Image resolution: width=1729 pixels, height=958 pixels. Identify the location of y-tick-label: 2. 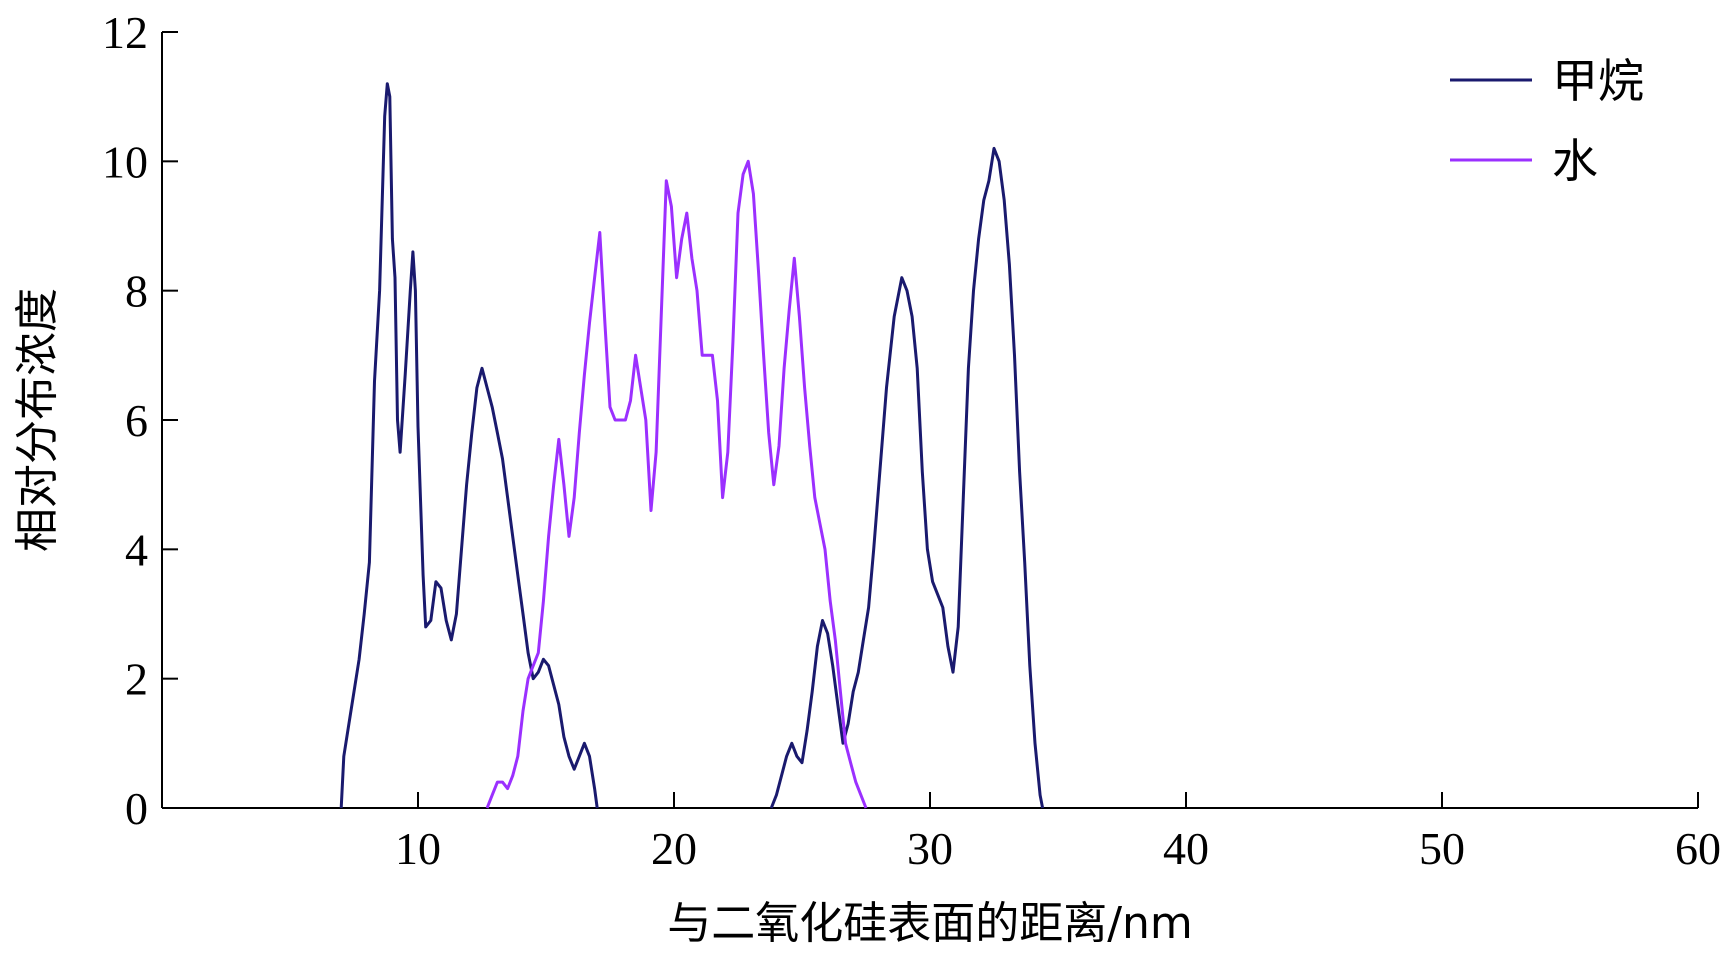
(136, 679).